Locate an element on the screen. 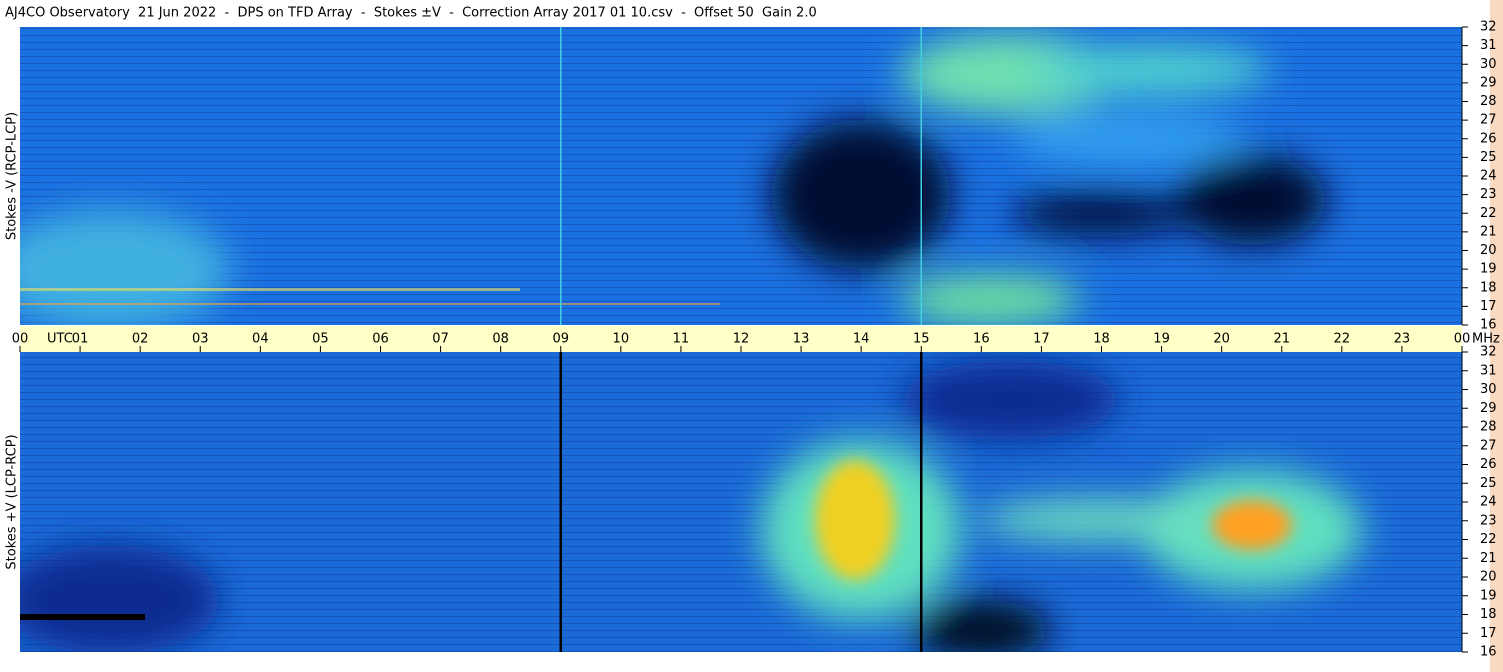  x-tick-label: 01 is located at coordinates (80, 339).